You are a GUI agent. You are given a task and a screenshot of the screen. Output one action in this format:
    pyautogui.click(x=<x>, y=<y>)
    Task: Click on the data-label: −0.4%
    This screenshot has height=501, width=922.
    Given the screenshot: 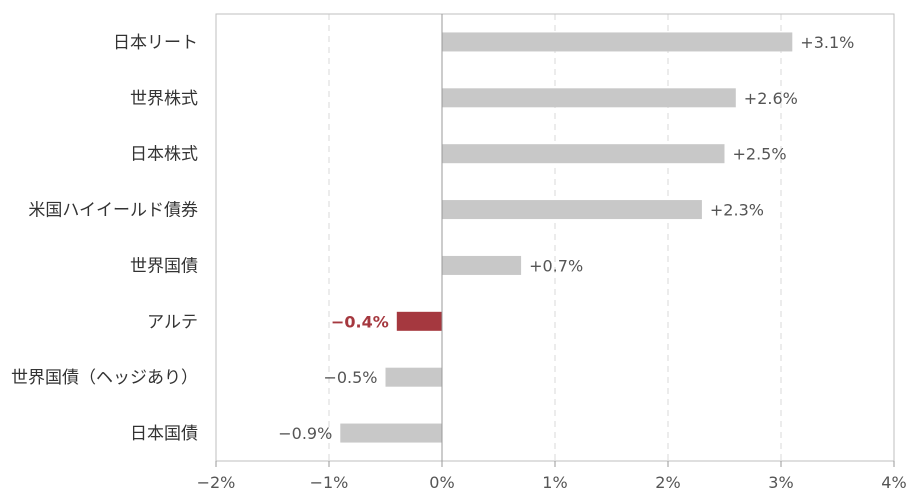 What is the action you would take?
    pyautogui.click(x=360, y=321)
    